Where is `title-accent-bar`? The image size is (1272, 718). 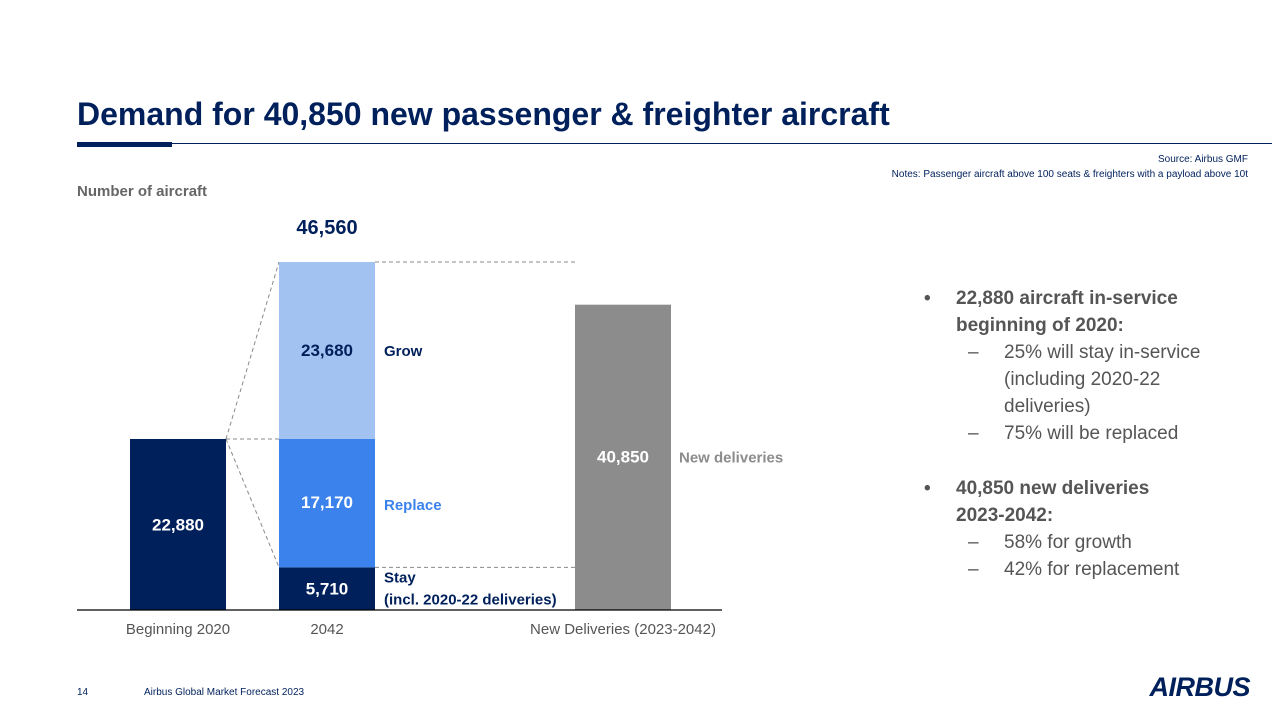
title-accent-bar is located at coordinates (124, 144).